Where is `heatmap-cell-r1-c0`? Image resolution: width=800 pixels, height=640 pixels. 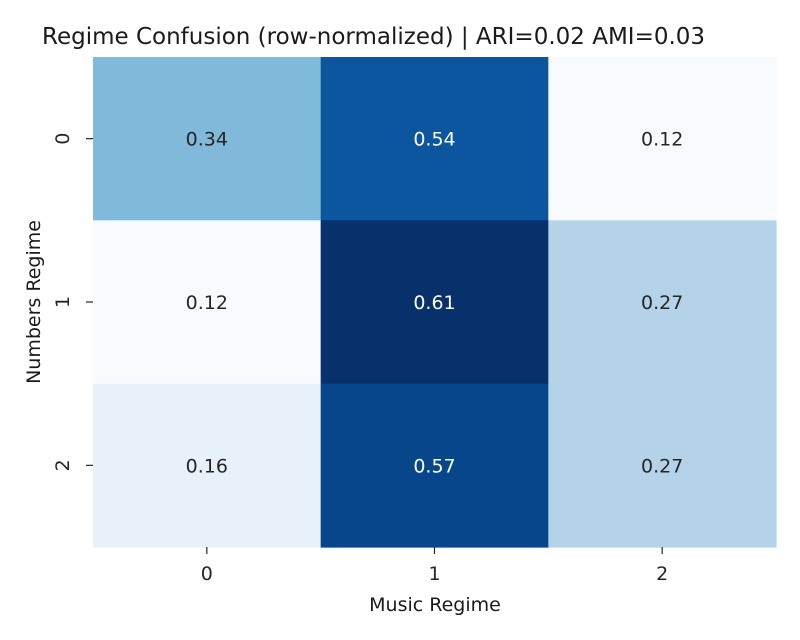 heatmap-cell-r1-c0 is located at coordinates (207, 302).